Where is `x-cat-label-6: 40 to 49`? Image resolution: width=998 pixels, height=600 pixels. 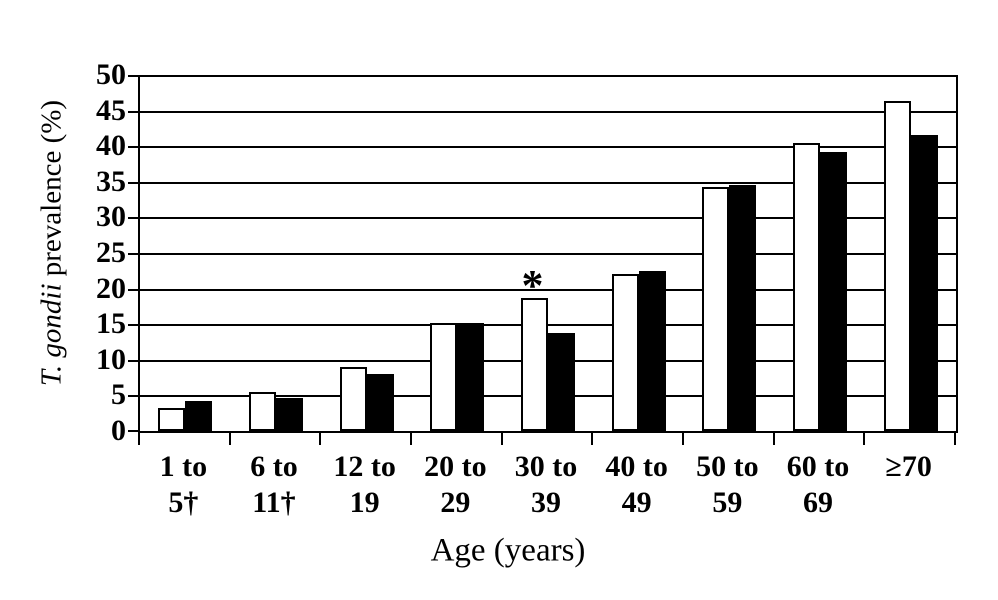 x-cat-label-6: 40 to 49 is located at coordinates (636, 485).